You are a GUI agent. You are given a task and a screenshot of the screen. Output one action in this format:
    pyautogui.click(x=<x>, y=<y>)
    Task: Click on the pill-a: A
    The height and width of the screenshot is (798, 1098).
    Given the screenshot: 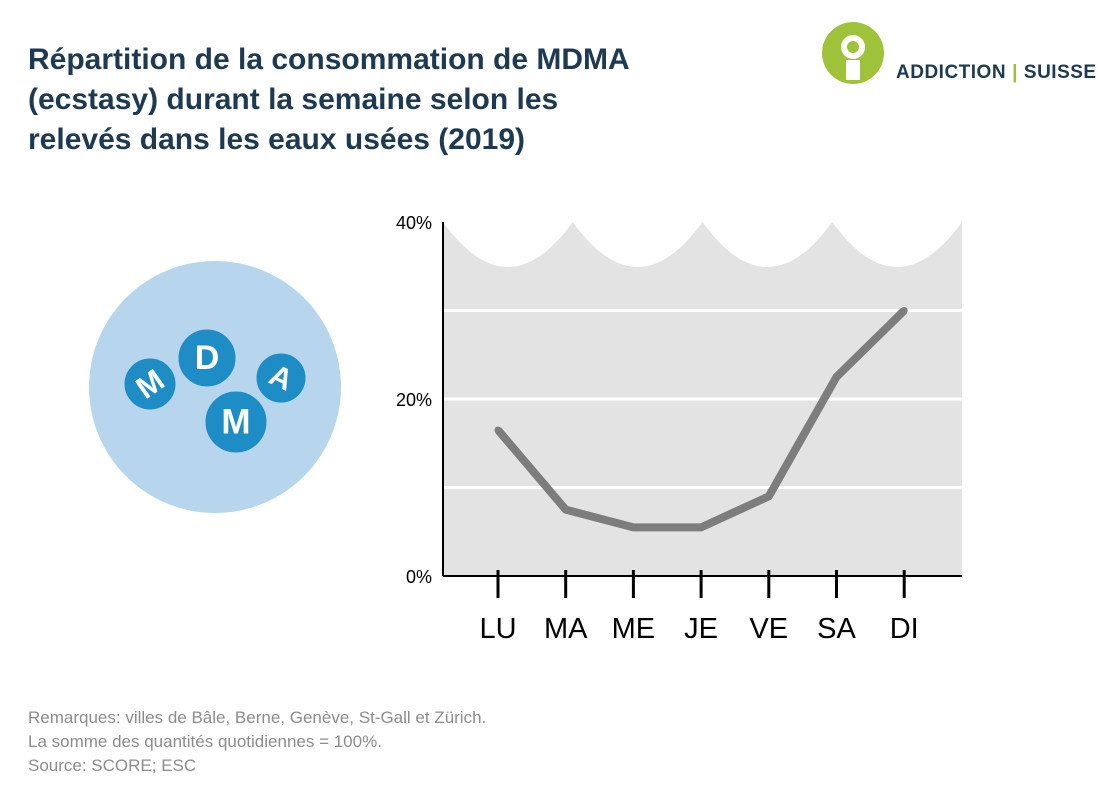 What is the action you would take?
    pyautogui.click(x=281, y=378)
    